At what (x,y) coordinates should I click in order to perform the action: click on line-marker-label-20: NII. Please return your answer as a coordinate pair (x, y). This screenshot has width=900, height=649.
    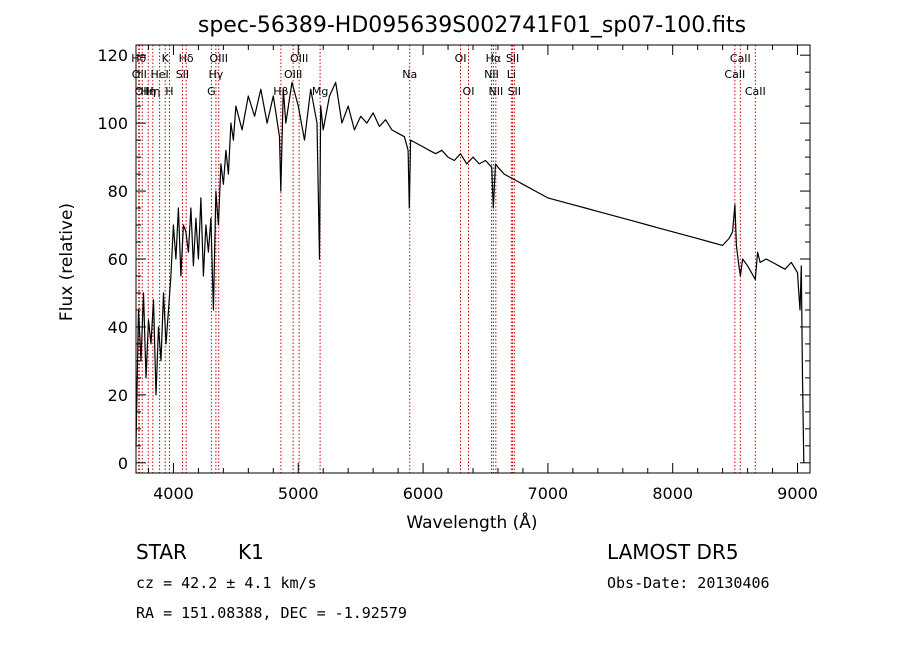
    Looking at the image, I should click on (491, 74).